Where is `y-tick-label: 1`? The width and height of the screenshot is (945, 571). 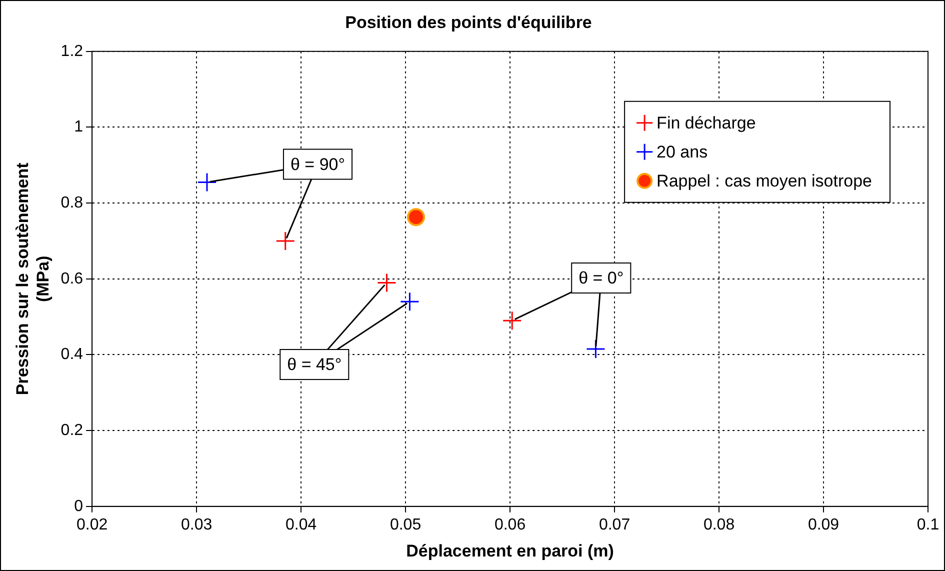 y-tick-label: 1 is located at coordinates (79, 127).